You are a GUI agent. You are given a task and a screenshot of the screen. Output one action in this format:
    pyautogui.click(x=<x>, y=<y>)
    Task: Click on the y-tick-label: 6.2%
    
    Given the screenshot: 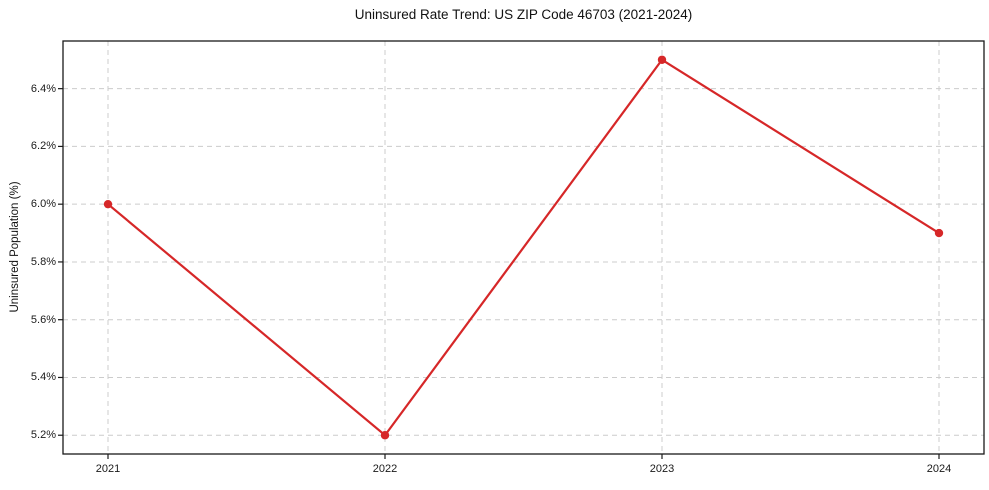 What is the action you would take?
    pyautogui.click(x=43, y=146)
    